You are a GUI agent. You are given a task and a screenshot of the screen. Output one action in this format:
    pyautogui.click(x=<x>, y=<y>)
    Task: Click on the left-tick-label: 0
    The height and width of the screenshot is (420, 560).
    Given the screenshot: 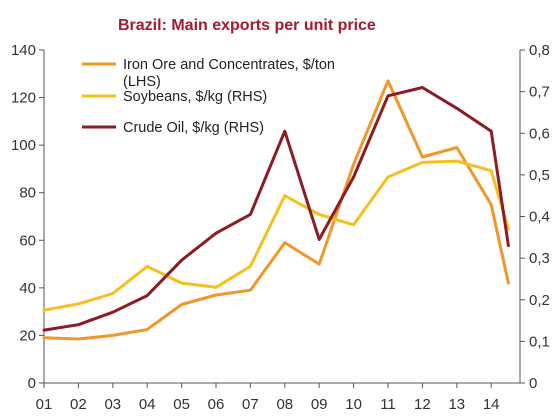 What is the action you would take?
    pyautogui.click(x=32, y=383)
    